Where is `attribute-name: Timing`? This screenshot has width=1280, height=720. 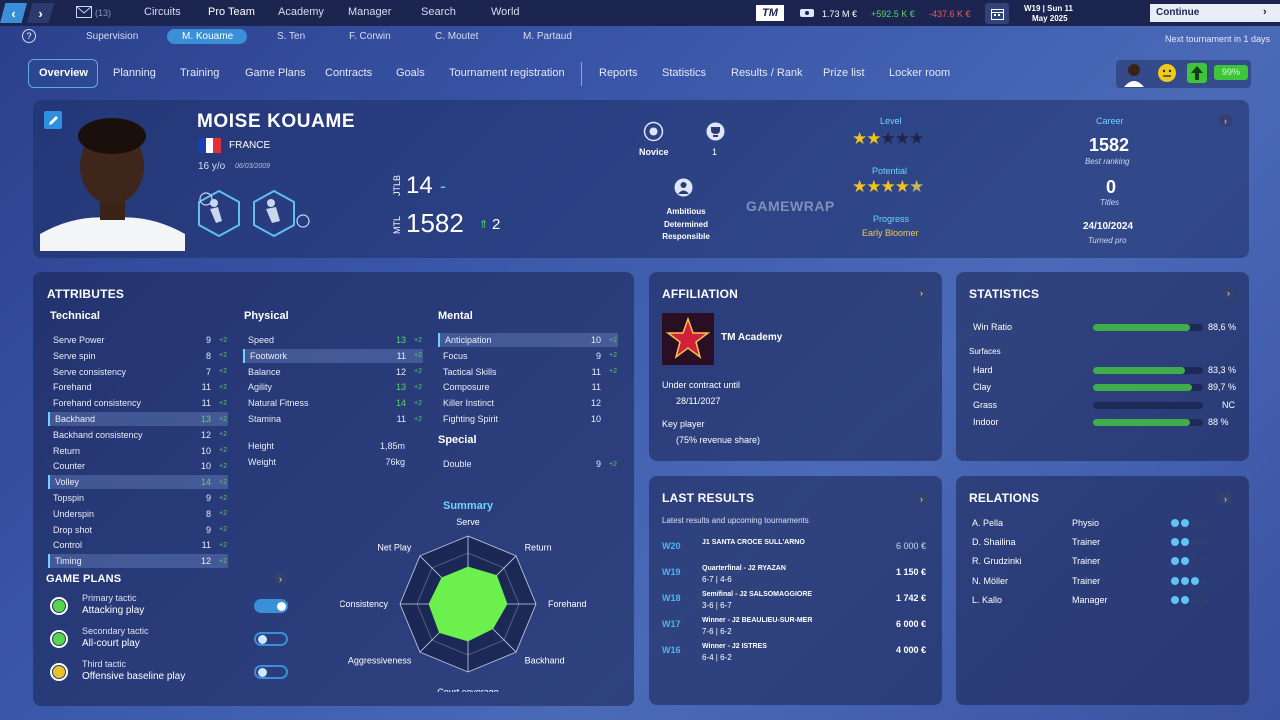
attribute-name: Timing is located at coordinates (68, 561).